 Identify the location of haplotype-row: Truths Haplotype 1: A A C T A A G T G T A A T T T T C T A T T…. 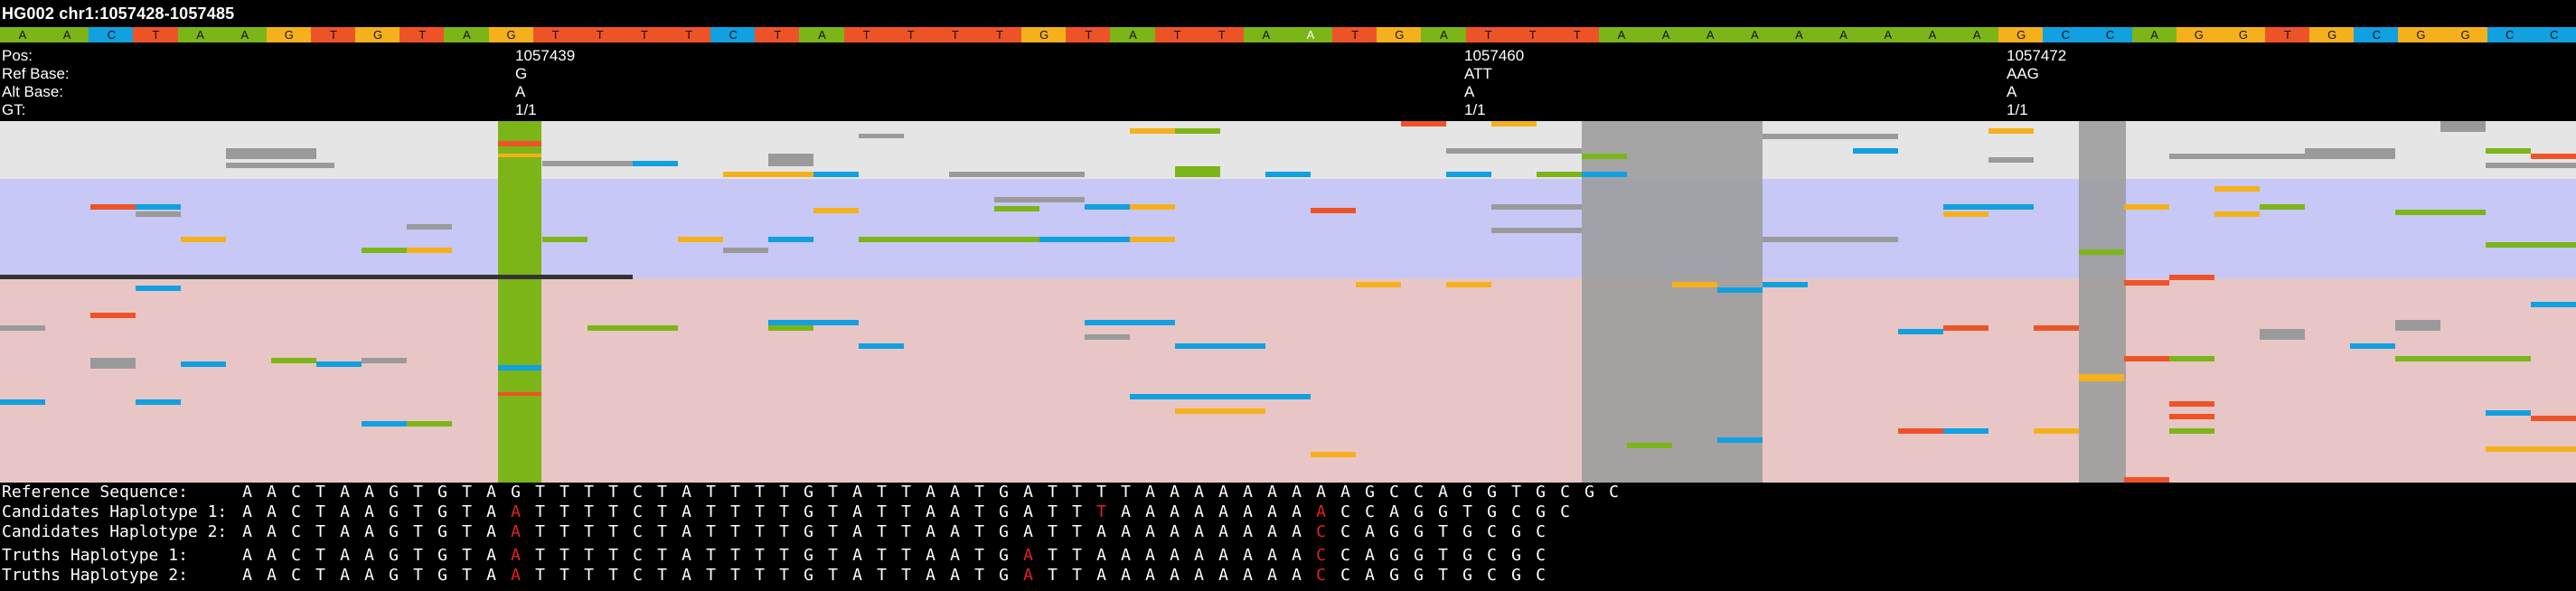
(1288, 556).